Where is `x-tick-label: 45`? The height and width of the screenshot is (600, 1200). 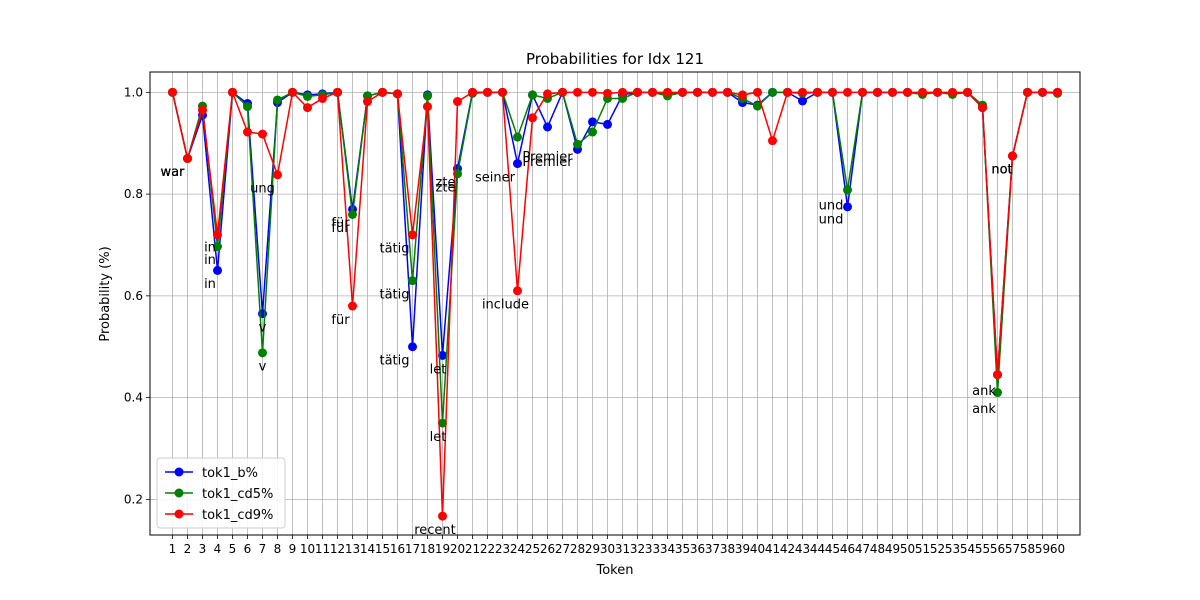
x-tick-label: 45 is located at coordinates (832, 549).